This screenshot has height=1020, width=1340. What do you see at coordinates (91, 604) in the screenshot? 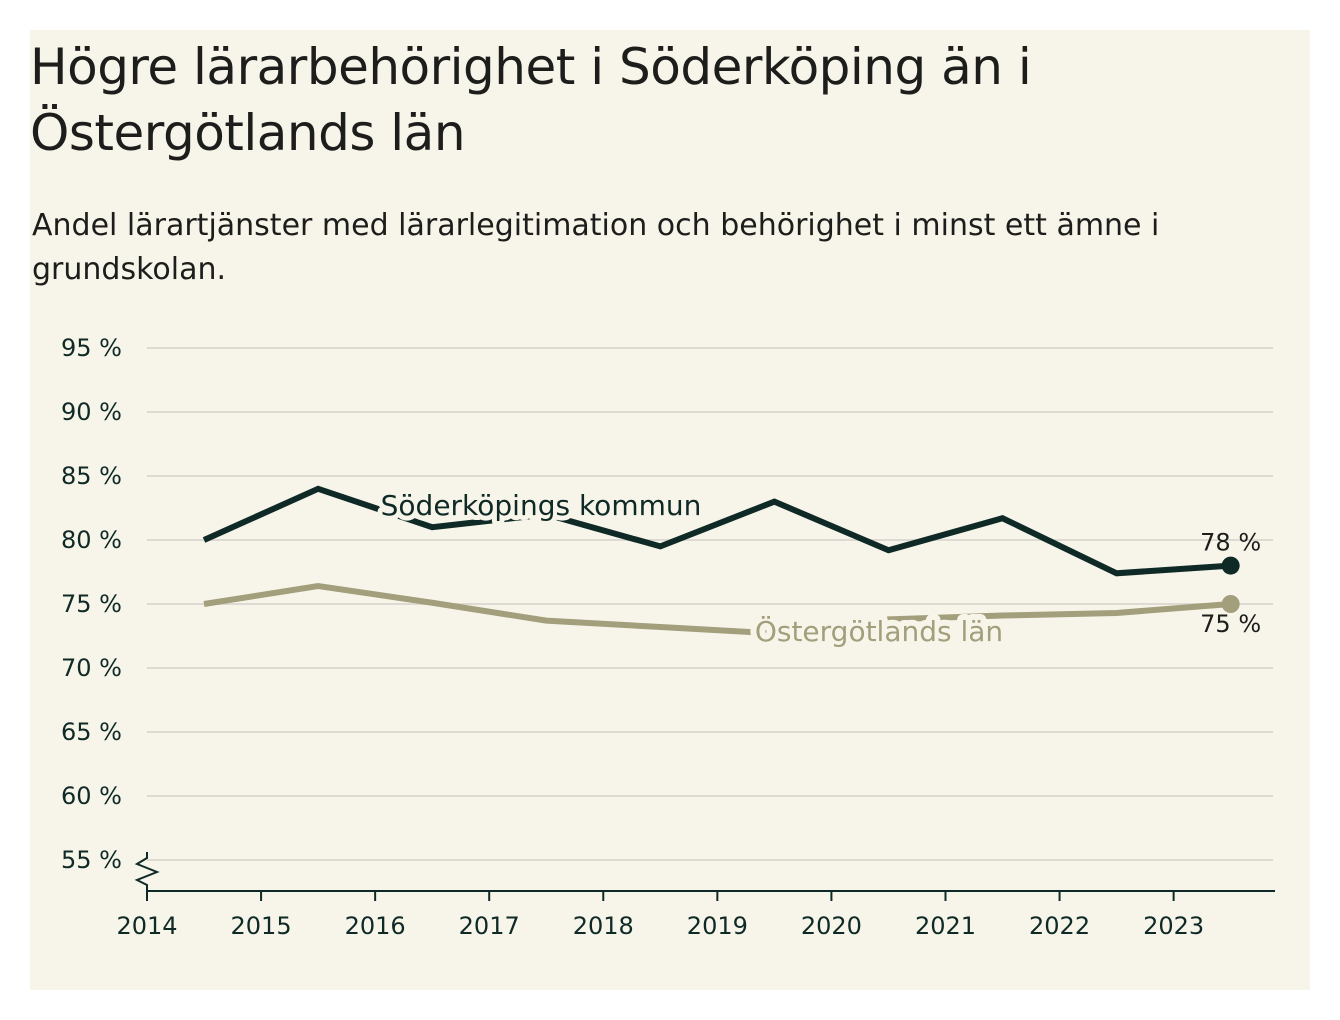
I see `y-tick-label: 75 %` at bounding box center [91, 604].